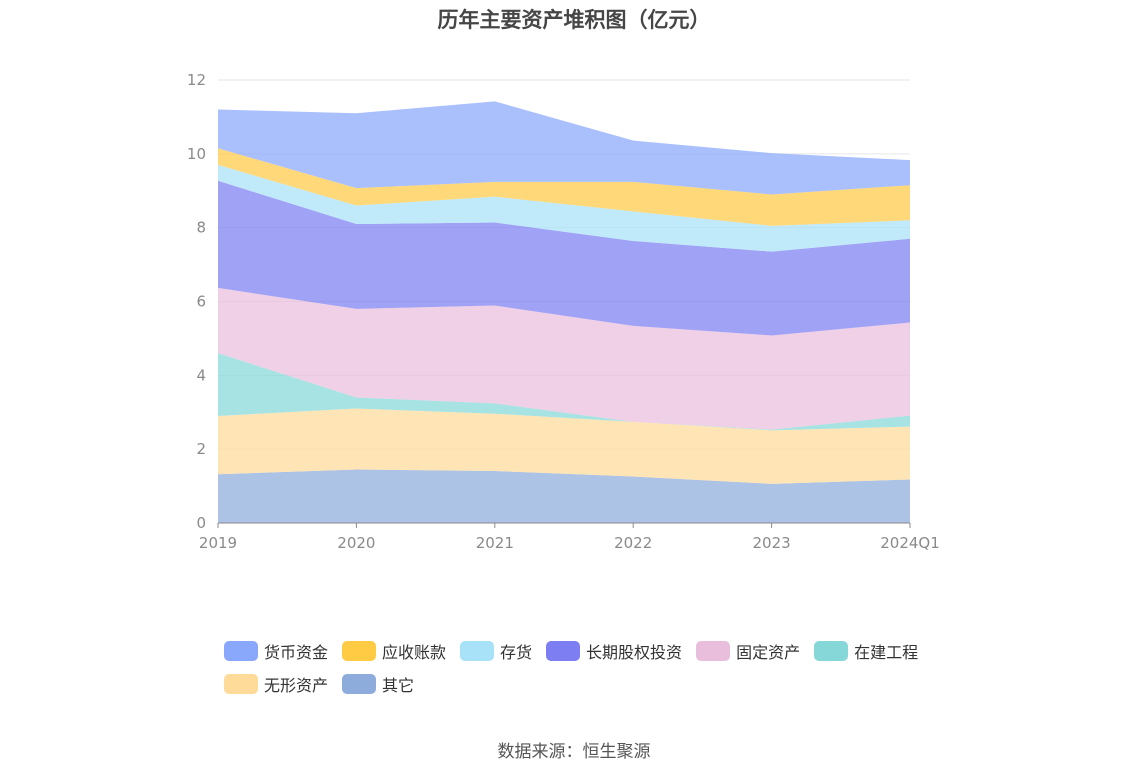 This screenshot has width=1148, height=776. Describe the element at coordinates (634, 652) in the screenshot. I see `legend-label: 长期股权投资` at that location.